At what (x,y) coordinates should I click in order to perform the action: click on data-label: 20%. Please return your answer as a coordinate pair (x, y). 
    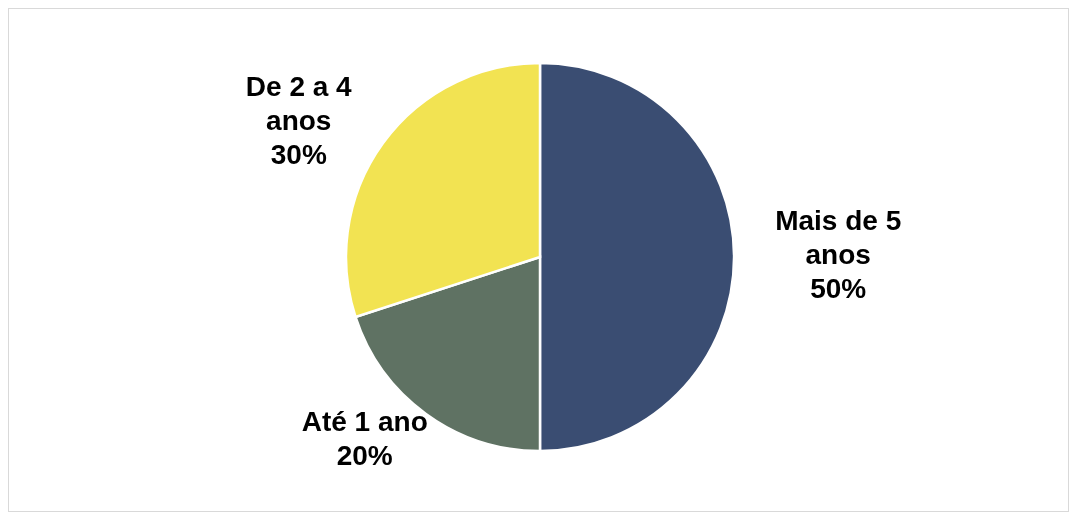
    Looking at the image, I should click on (364, 456).